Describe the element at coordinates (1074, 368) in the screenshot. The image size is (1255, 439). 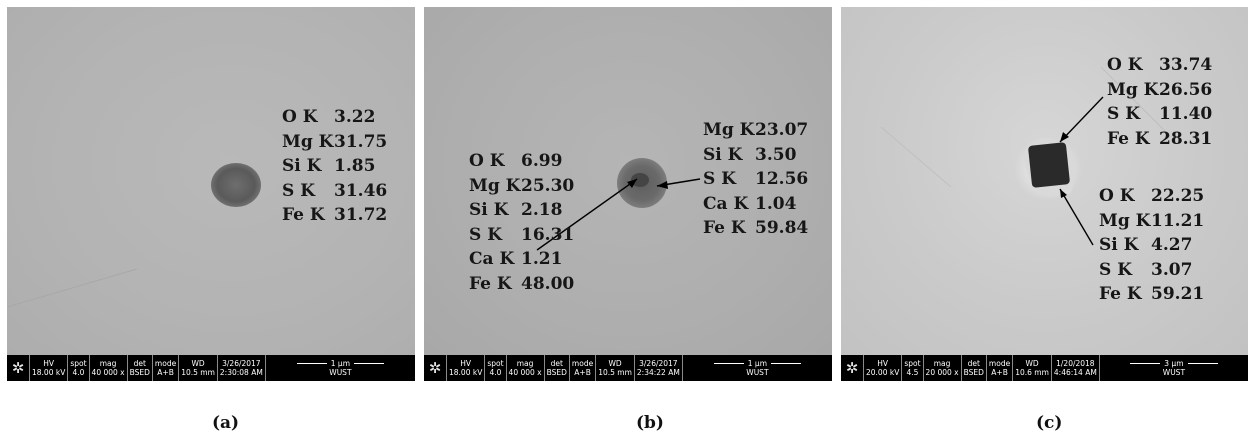
I see `datetime-field: 1/20/2018 4:46:14 AM` at that location.